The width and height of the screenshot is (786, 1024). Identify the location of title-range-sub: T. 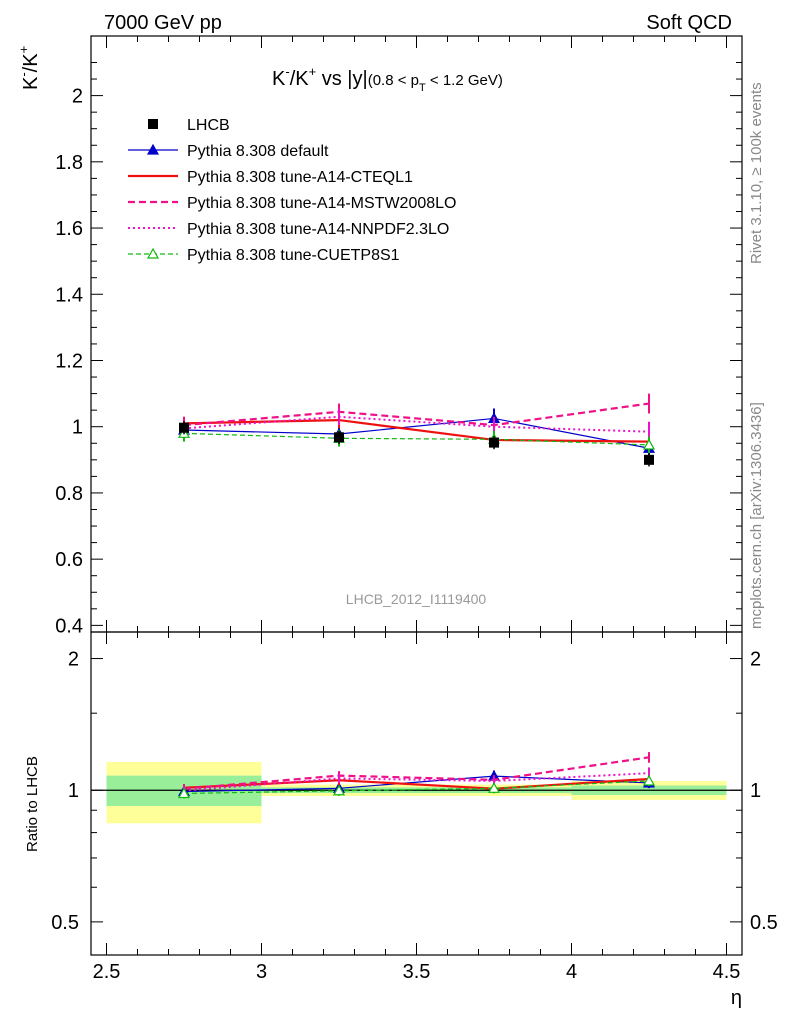
(422, 88).